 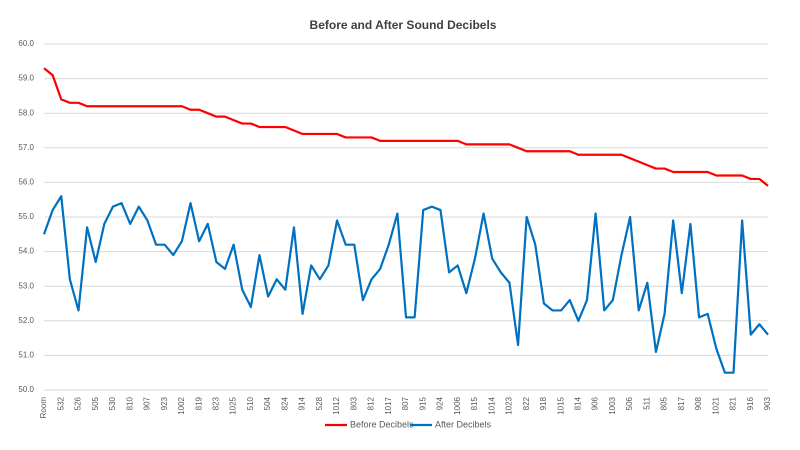 I want to click on x-tick-label: 918, so click(x=543, y=403).